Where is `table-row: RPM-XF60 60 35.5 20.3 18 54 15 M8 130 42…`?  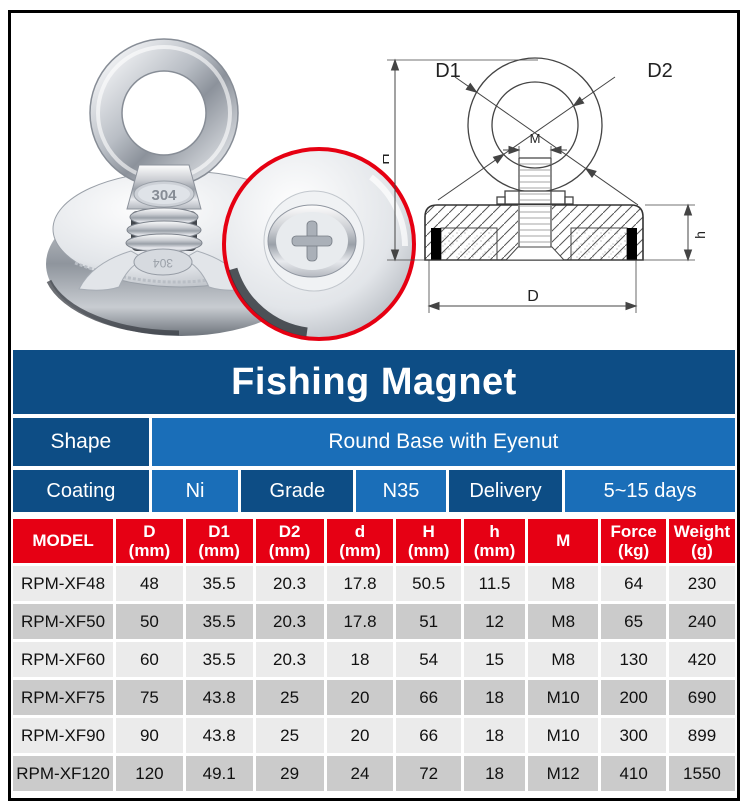
table-row: RPM-XF60 60 35.5 20.3 18 54 15 M8 130 42… is located at coordinates (374, 659).